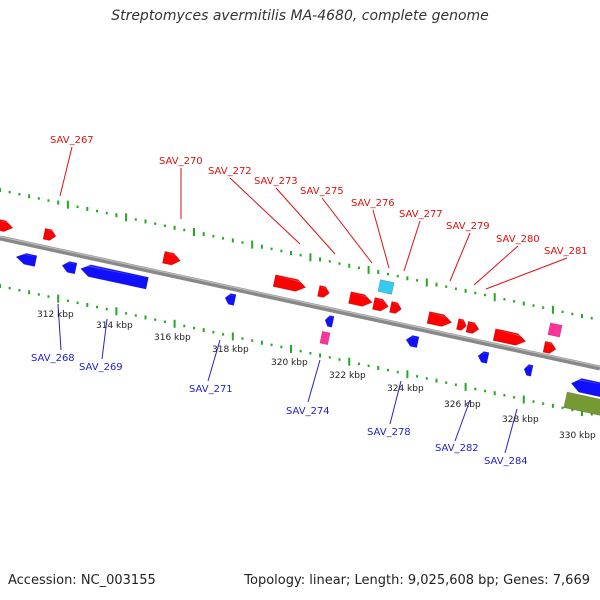  I want to click on gene-label: SAV_268, so click(53, 358).